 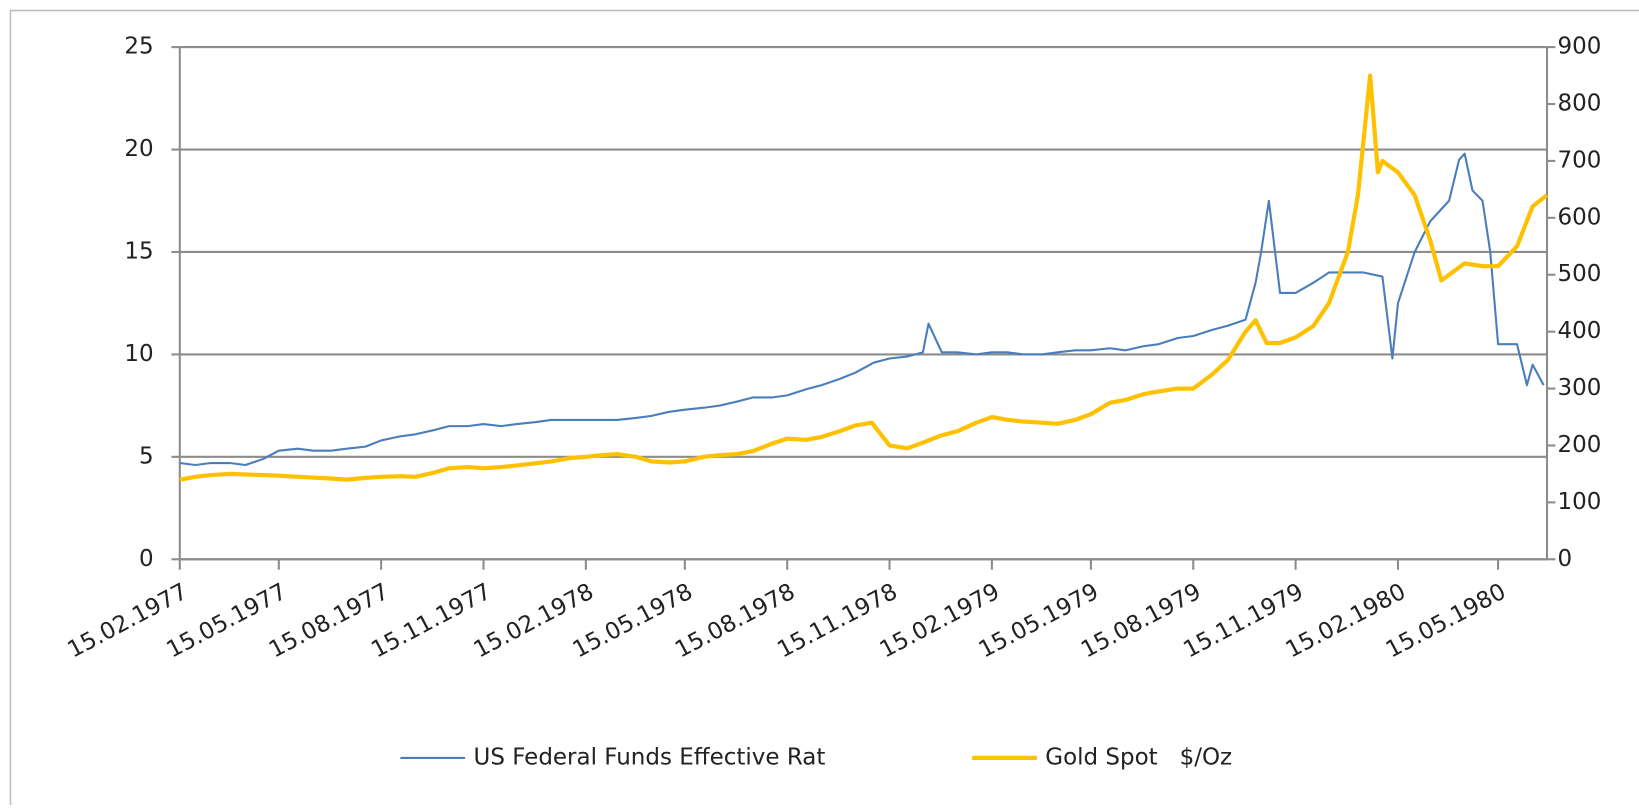 What do you see at coordinates (138, 251) in the screenshot?
I see `y-tick-label: 15` at bounding box center [138, 251].